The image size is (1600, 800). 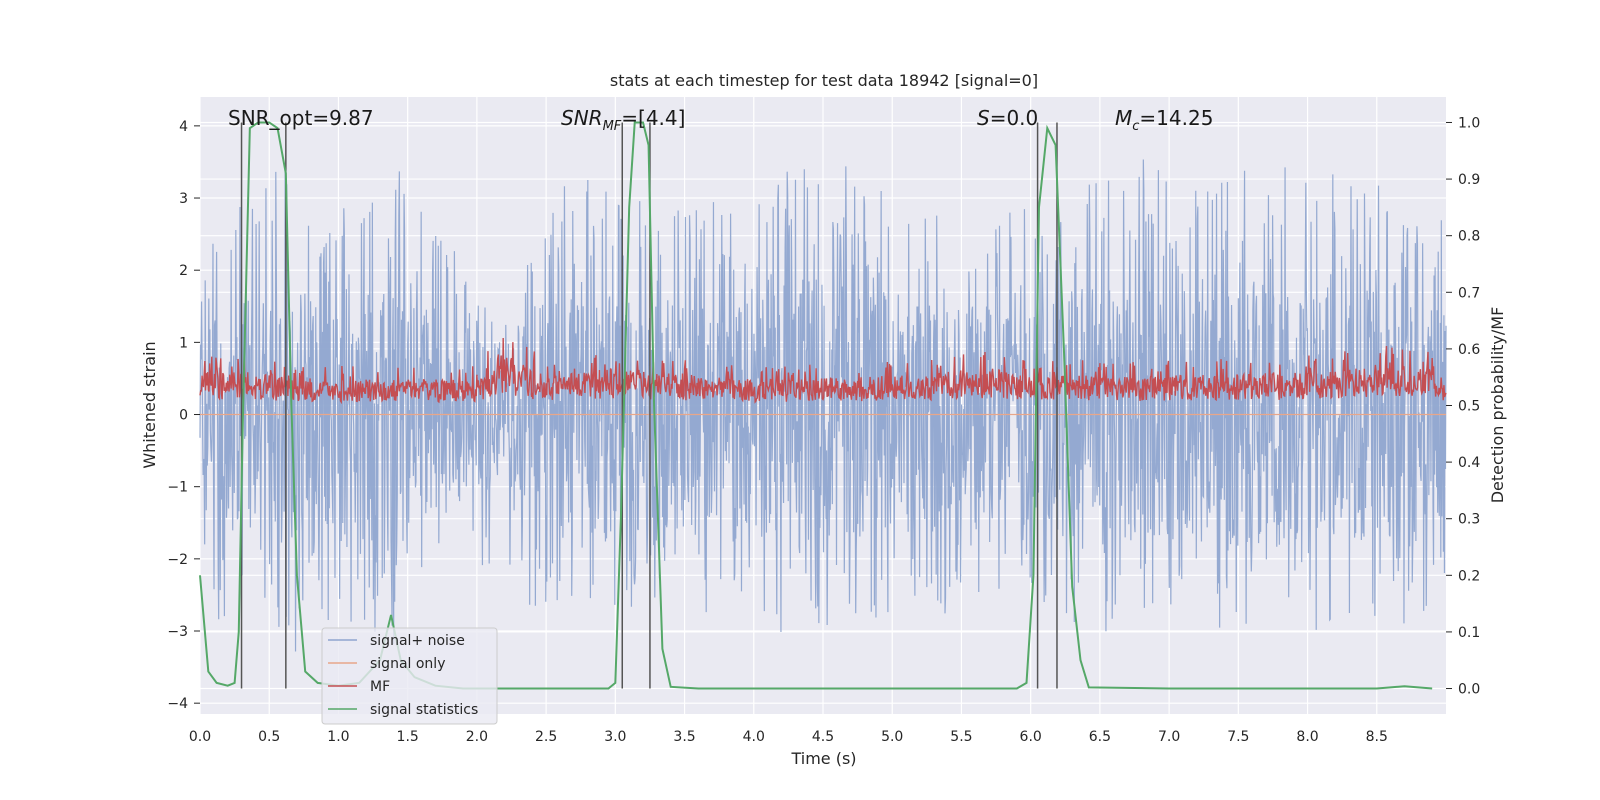 What do you see at coordinates (183, 127) in the screenshot?
I see `y-left-tick-label: 4` at bounding box center [183, 127].